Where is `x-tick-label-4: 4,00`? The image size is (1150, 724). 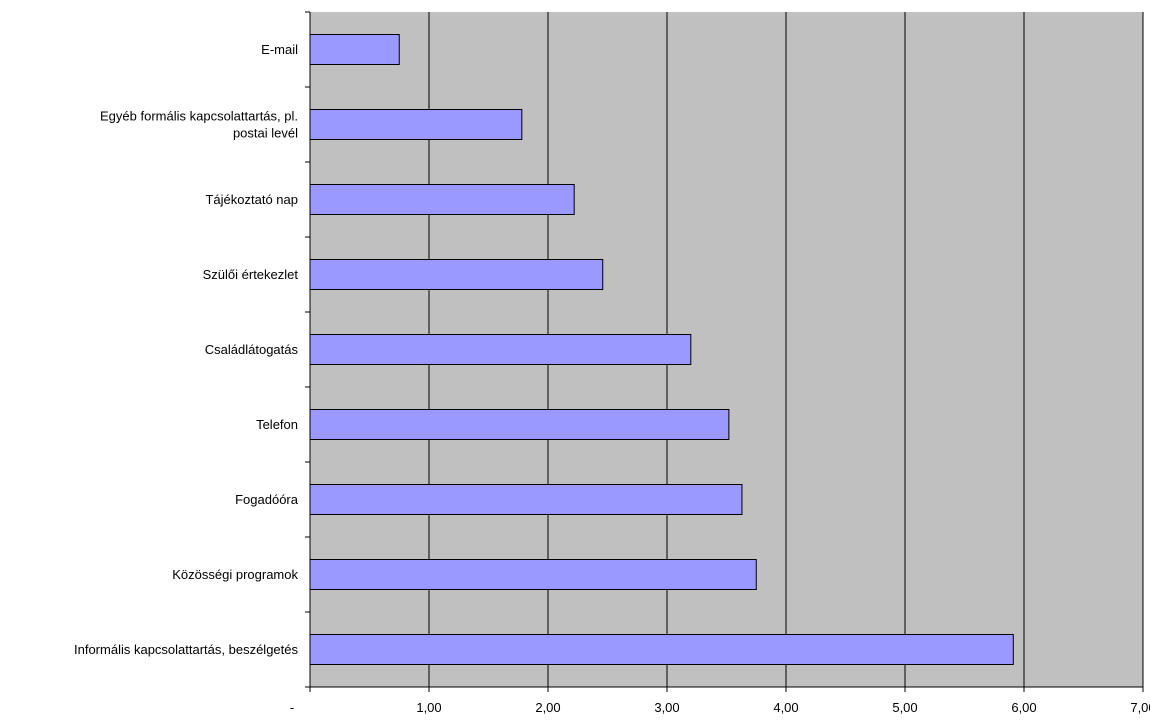
x-tick-label-4: 4,00 is located at coordinates (785, 707).